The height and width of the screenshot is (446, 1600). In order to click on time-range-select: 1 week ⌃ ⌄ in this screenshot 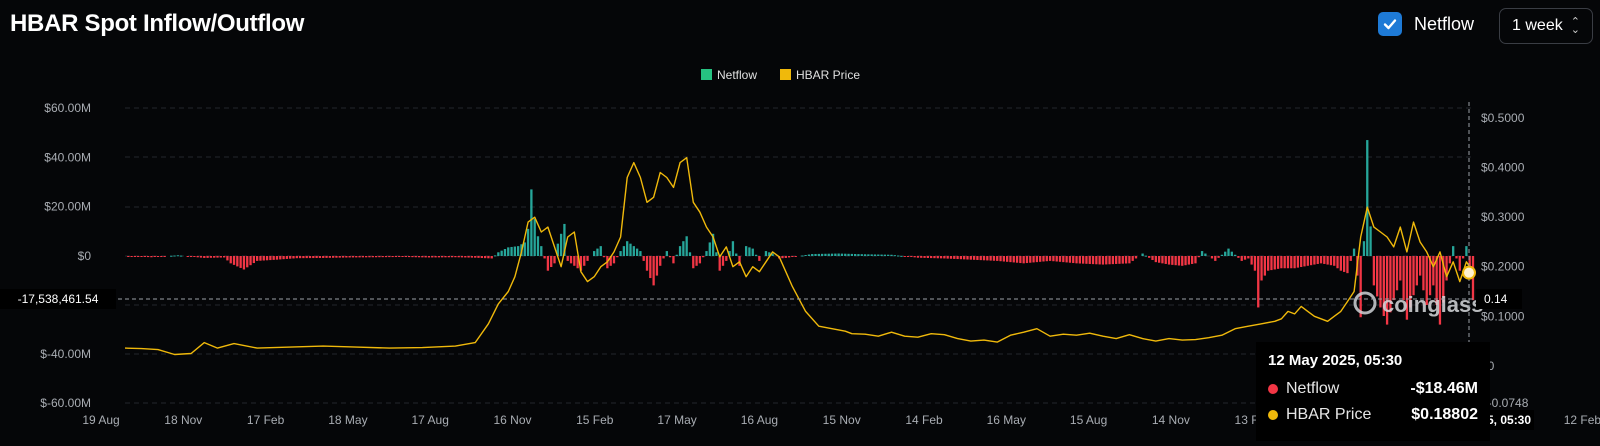, I will do `click(1546, 26)`.